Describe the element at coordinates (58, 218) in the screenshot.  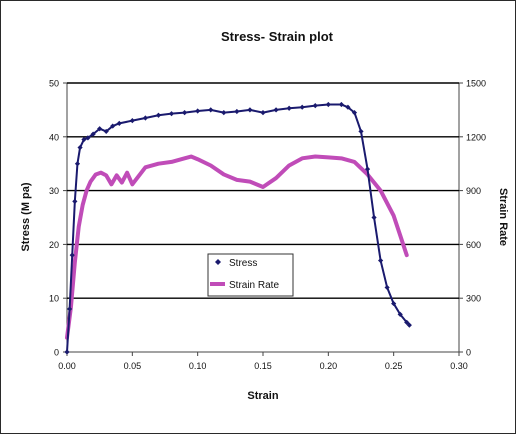
I see `y-axis-ticks: 0 10 20 30 40 50` at that location.